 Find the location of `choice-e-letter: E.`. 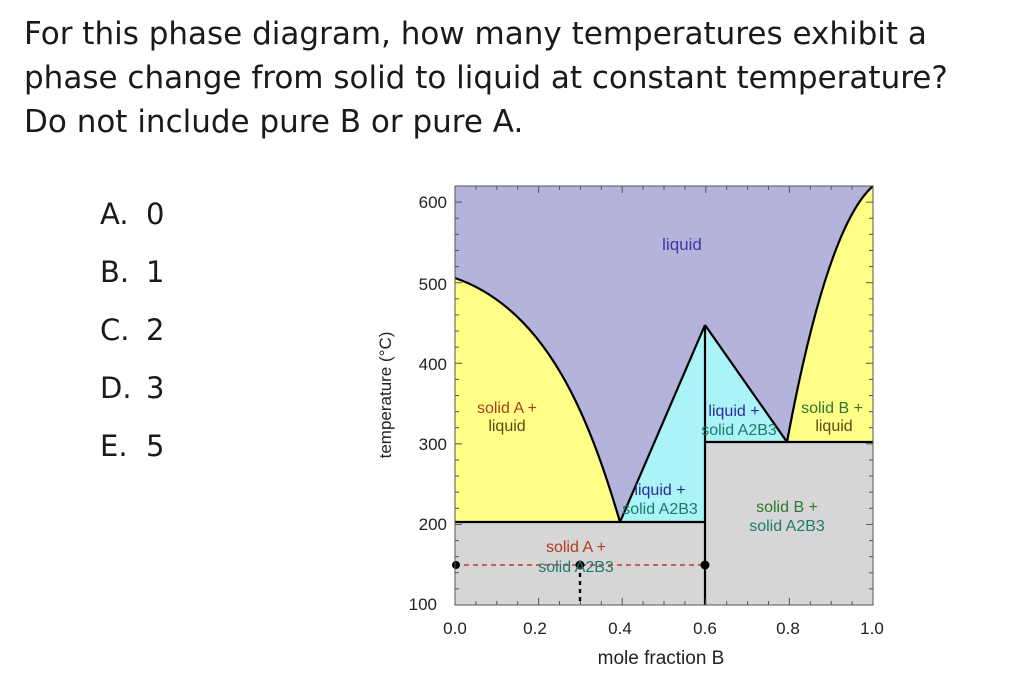

choice-e-letter: E. is located at coordinates (114, 446).